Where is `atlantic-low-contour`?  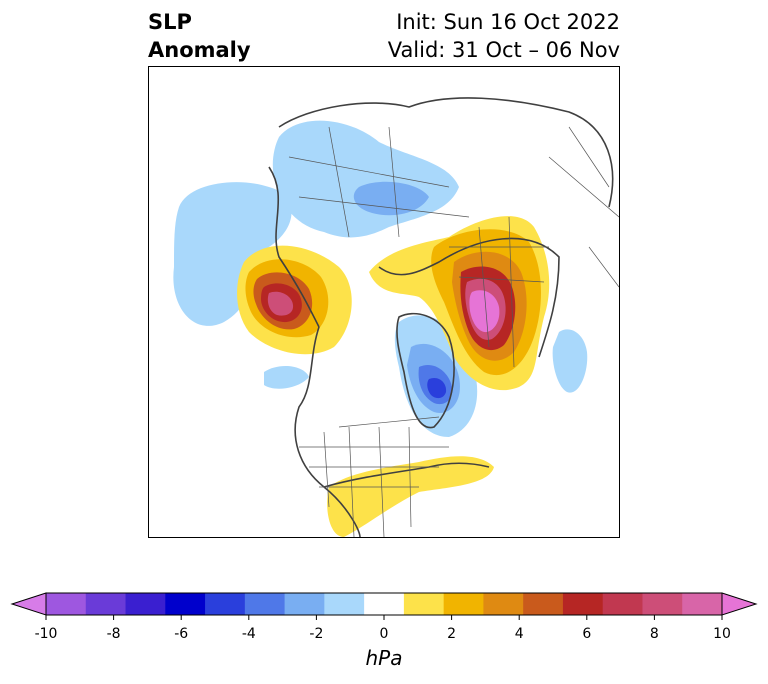
atlantic-low-contour is located at coordinates (426, 361).